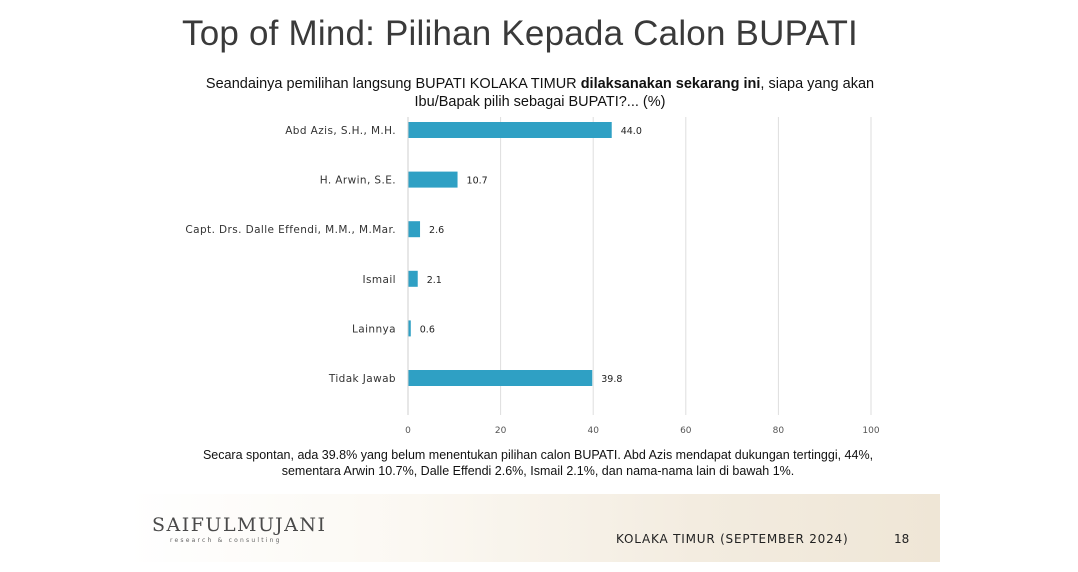  I want to click on category-label: H. Arwin, S.E., so click(358, 181).